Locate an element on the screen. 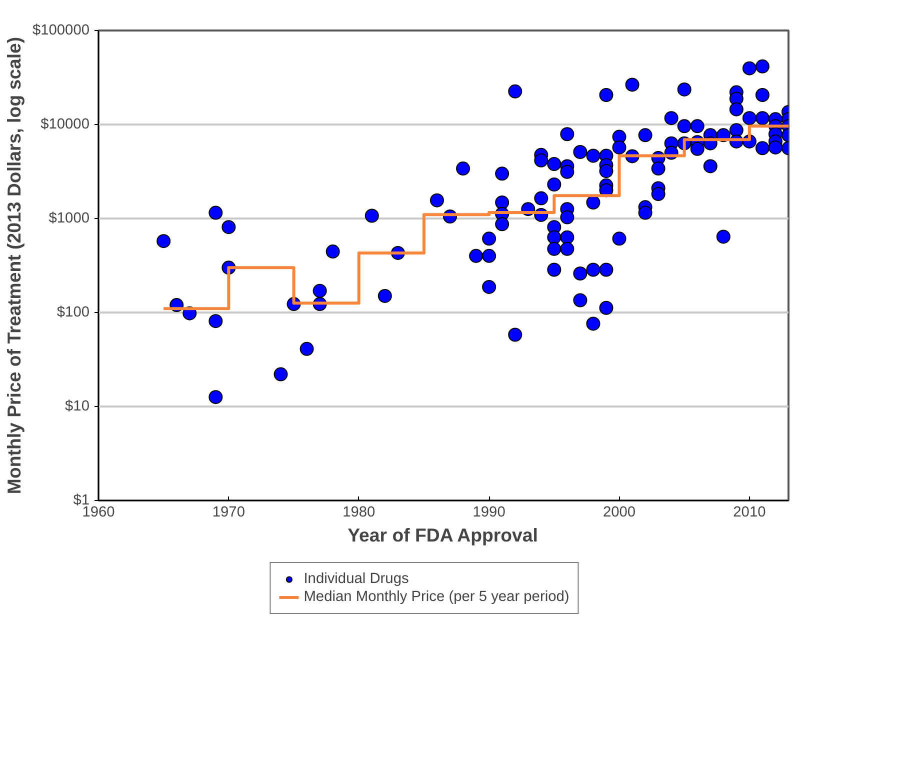 Image resolution: width=901 pixels, height=779 pixels. x-tick-label: 1980 is located at coordinates (359, 512).